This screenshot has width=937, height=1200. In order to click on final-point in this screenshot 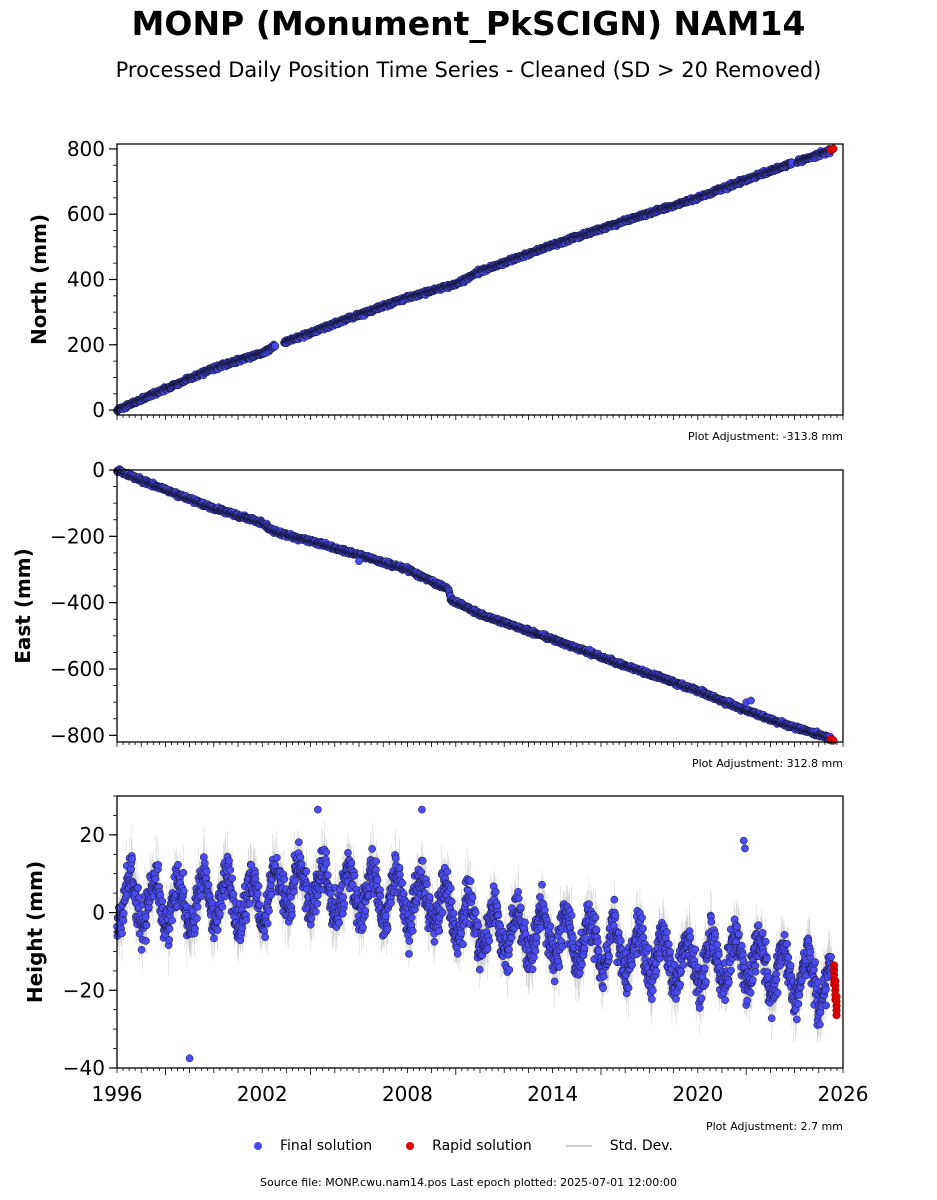, I will do `click(275, 345)`.